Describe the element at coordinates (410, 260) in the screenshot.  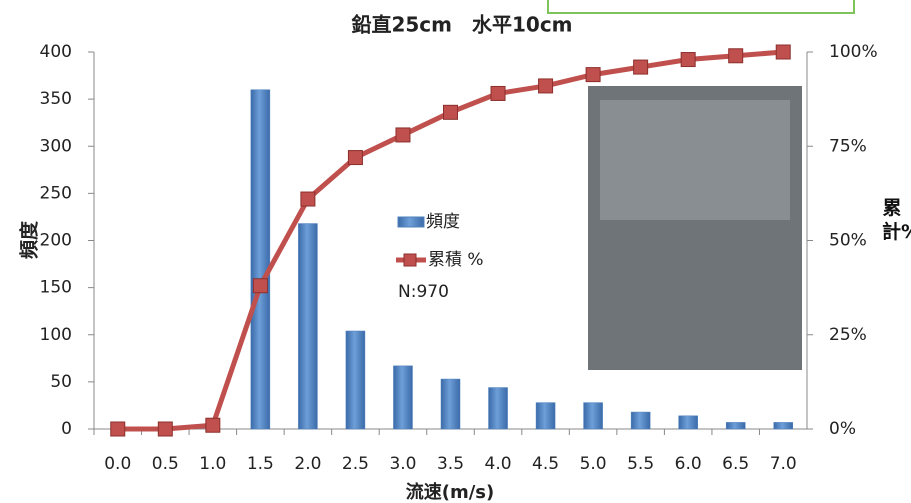
I see `legend-marker` at that location.